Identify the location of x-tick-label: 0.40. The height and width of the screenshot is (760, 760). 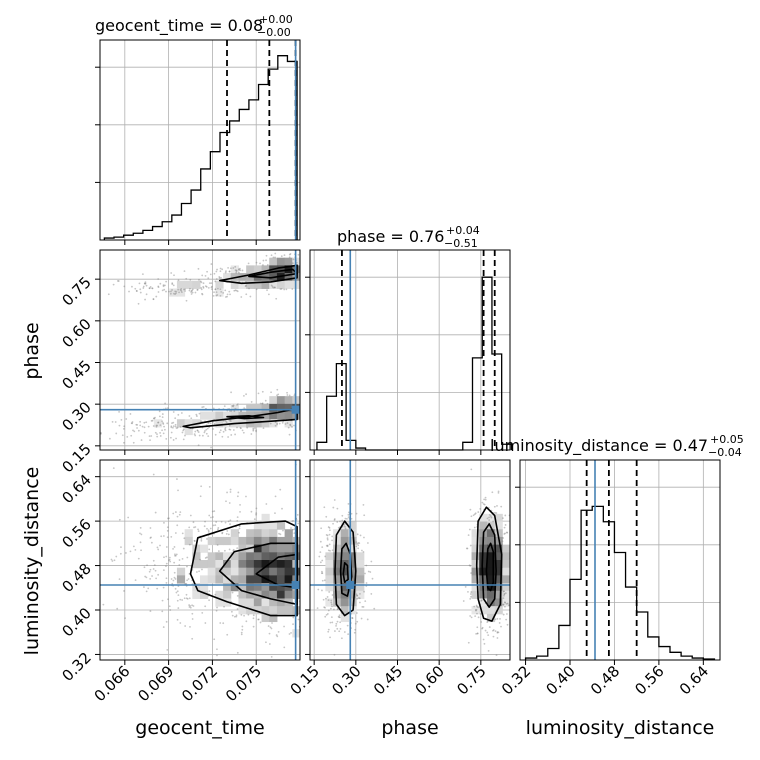
(560, 680).